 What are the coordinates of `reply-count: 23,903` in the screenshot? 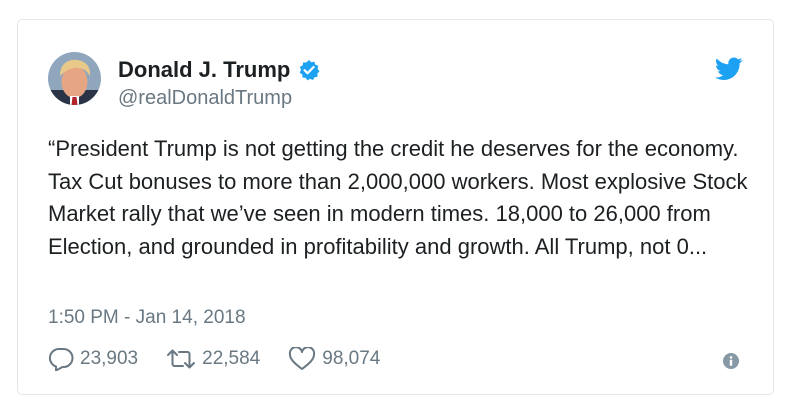 It's located at (109, 358).